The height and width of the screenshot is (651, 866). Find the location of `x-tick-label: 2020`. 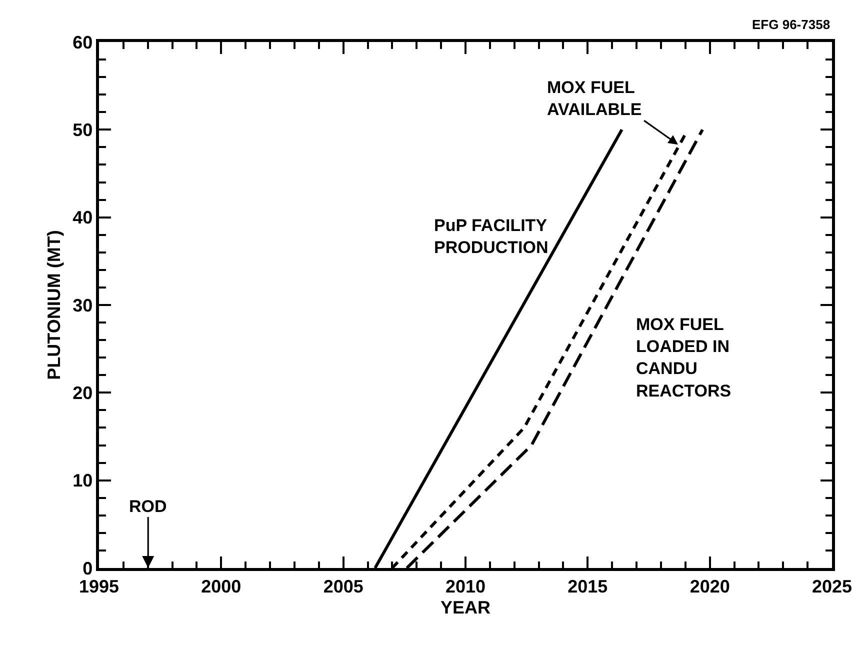

x-tick-label: 2020 is located at coordinates (710, 586).